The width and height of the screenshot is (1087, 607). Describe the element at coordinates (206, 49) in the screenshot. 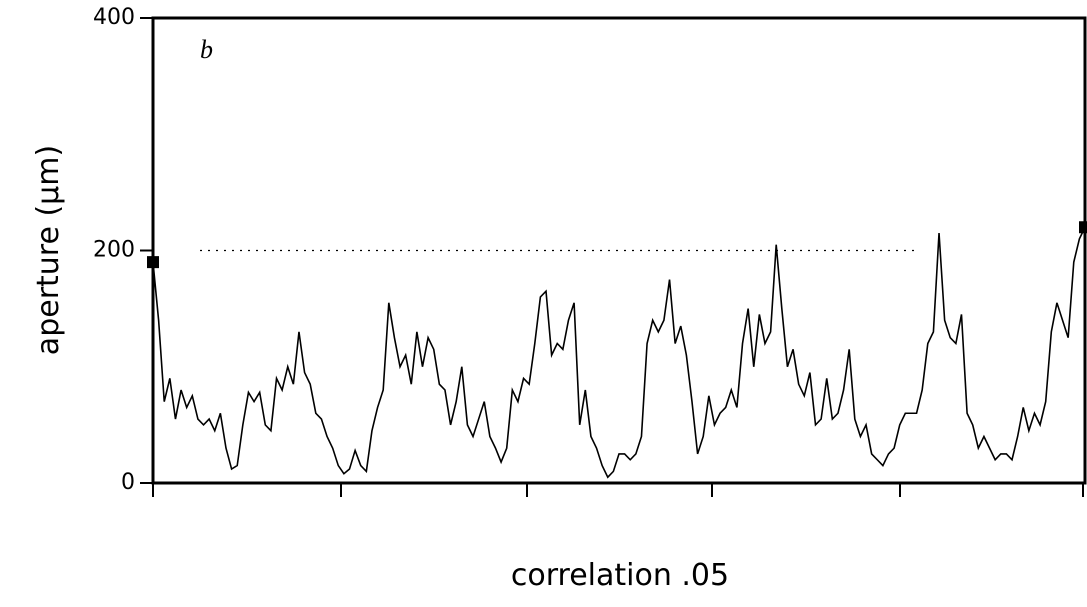

I see `panel-label: b` at that location.